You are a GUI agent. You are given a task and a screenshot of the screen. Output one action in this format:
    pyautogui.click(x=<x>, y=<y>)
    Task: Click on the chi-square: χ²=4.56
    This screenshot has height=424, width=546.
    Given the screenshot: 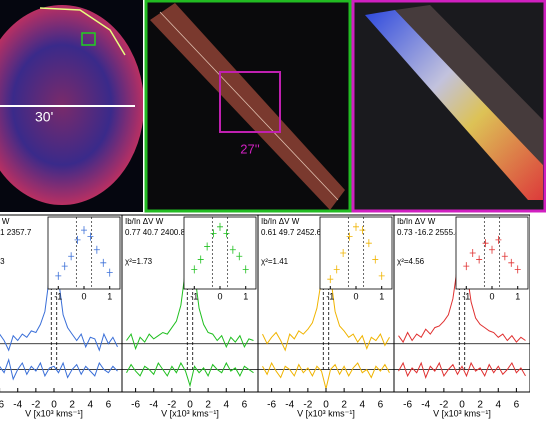 What is the action you would take?
    pyautogui.click(x=411, y=261)
    